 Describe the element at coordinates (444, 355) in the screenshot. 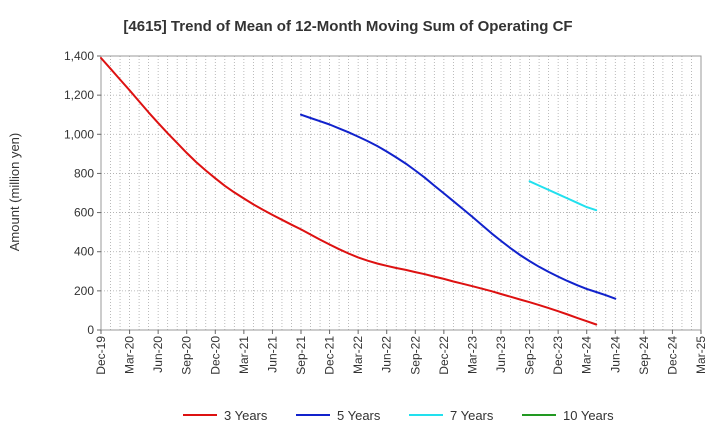

I see `x-tick-label: Dec-22` at that location.